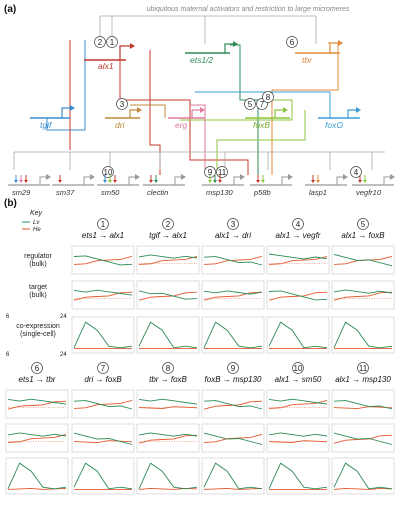  I want to click on comparison-number: 11, so click(363, 368).